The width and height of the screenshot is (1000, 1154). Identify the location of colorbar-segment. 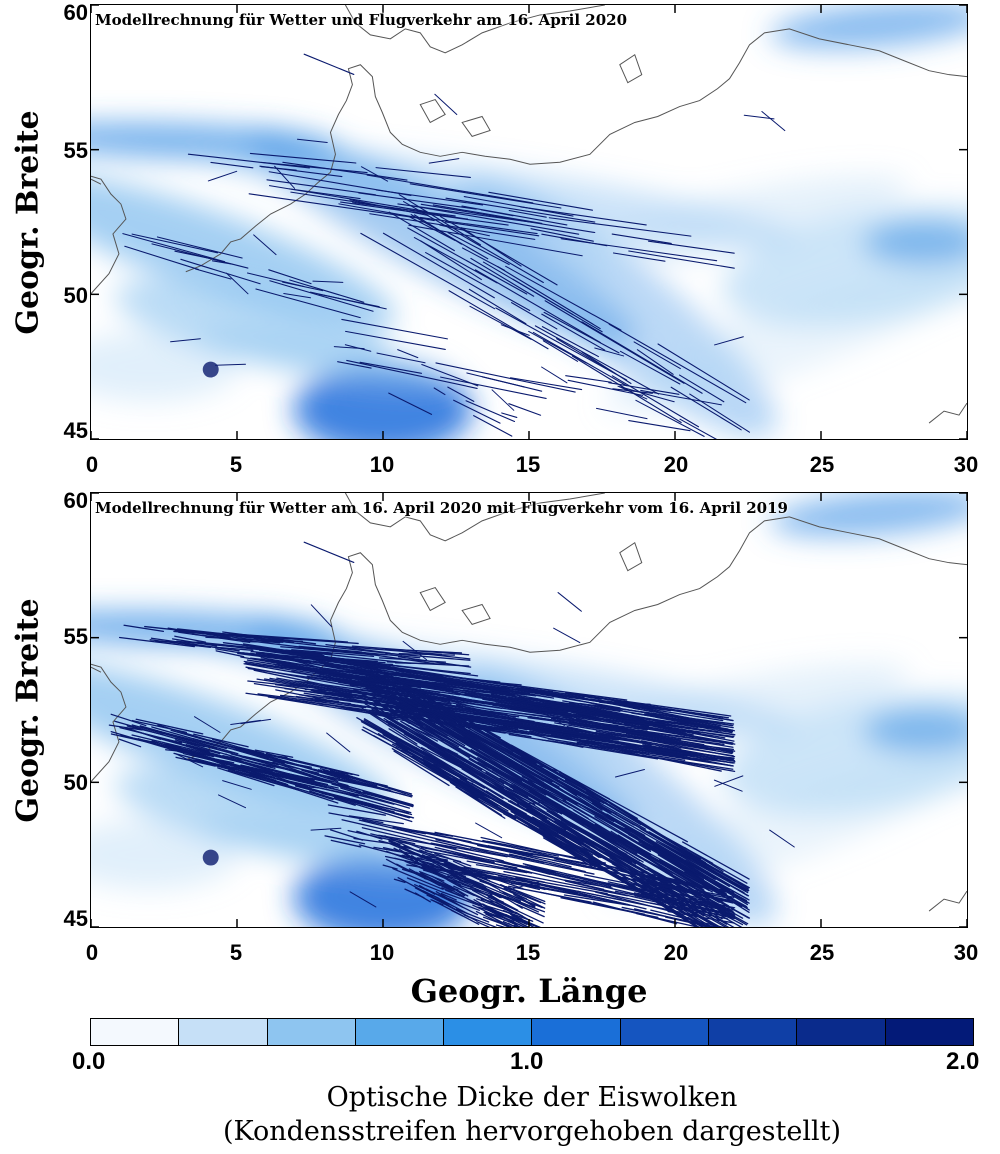
(665, 1032).